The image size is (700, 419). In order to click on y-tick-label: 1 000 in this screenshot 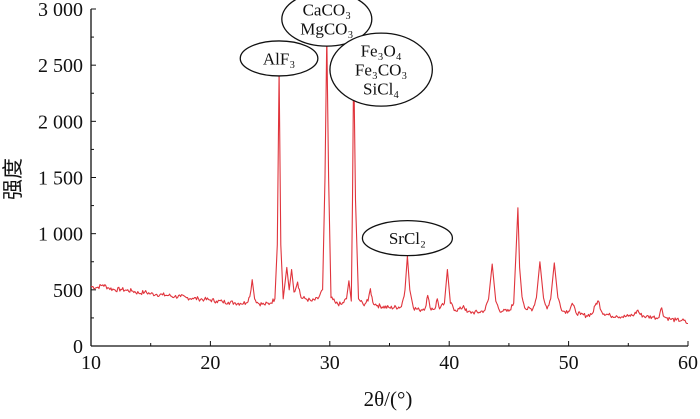, I will do `click(60, 235)`.